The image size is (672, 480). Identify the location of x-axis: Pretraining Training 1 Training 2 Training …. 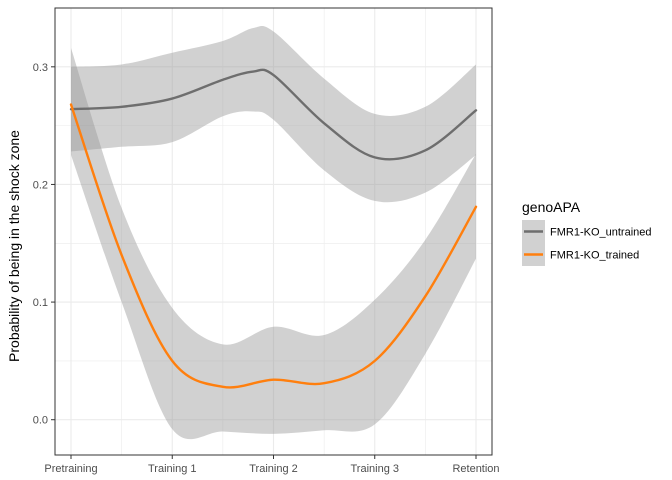
(272, 465).